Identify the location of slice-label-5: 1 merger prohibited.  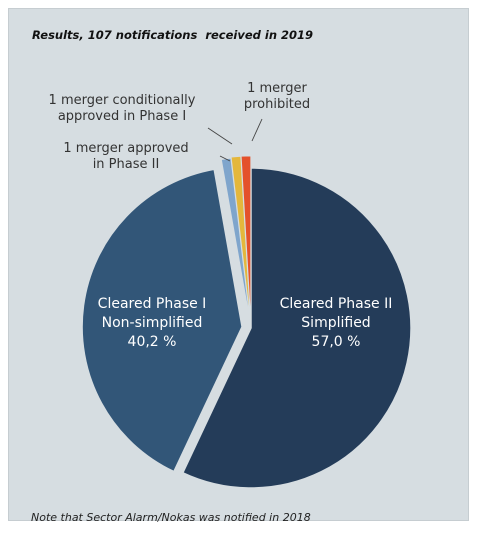
(277, 96).